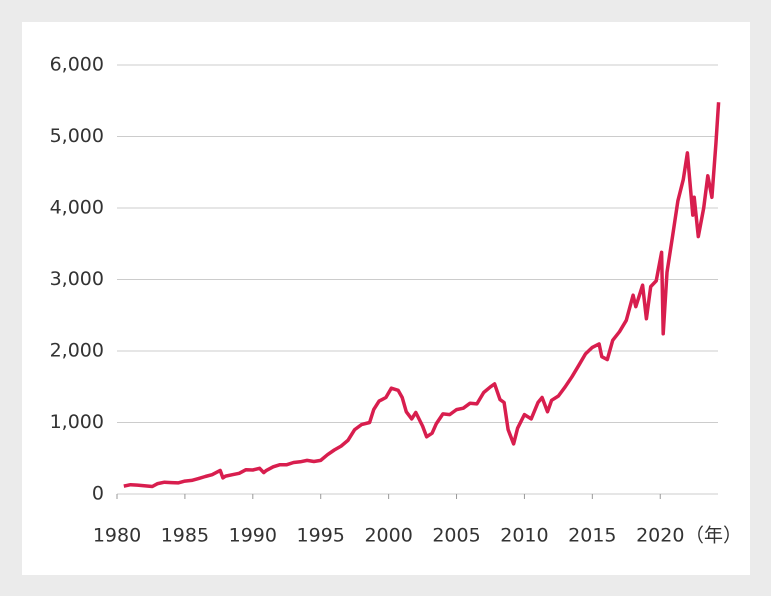  What do you see at coordinates (253, 536) in the screenshot?
I see `x-tick-label: 1990` at bounding box center [253, 536].